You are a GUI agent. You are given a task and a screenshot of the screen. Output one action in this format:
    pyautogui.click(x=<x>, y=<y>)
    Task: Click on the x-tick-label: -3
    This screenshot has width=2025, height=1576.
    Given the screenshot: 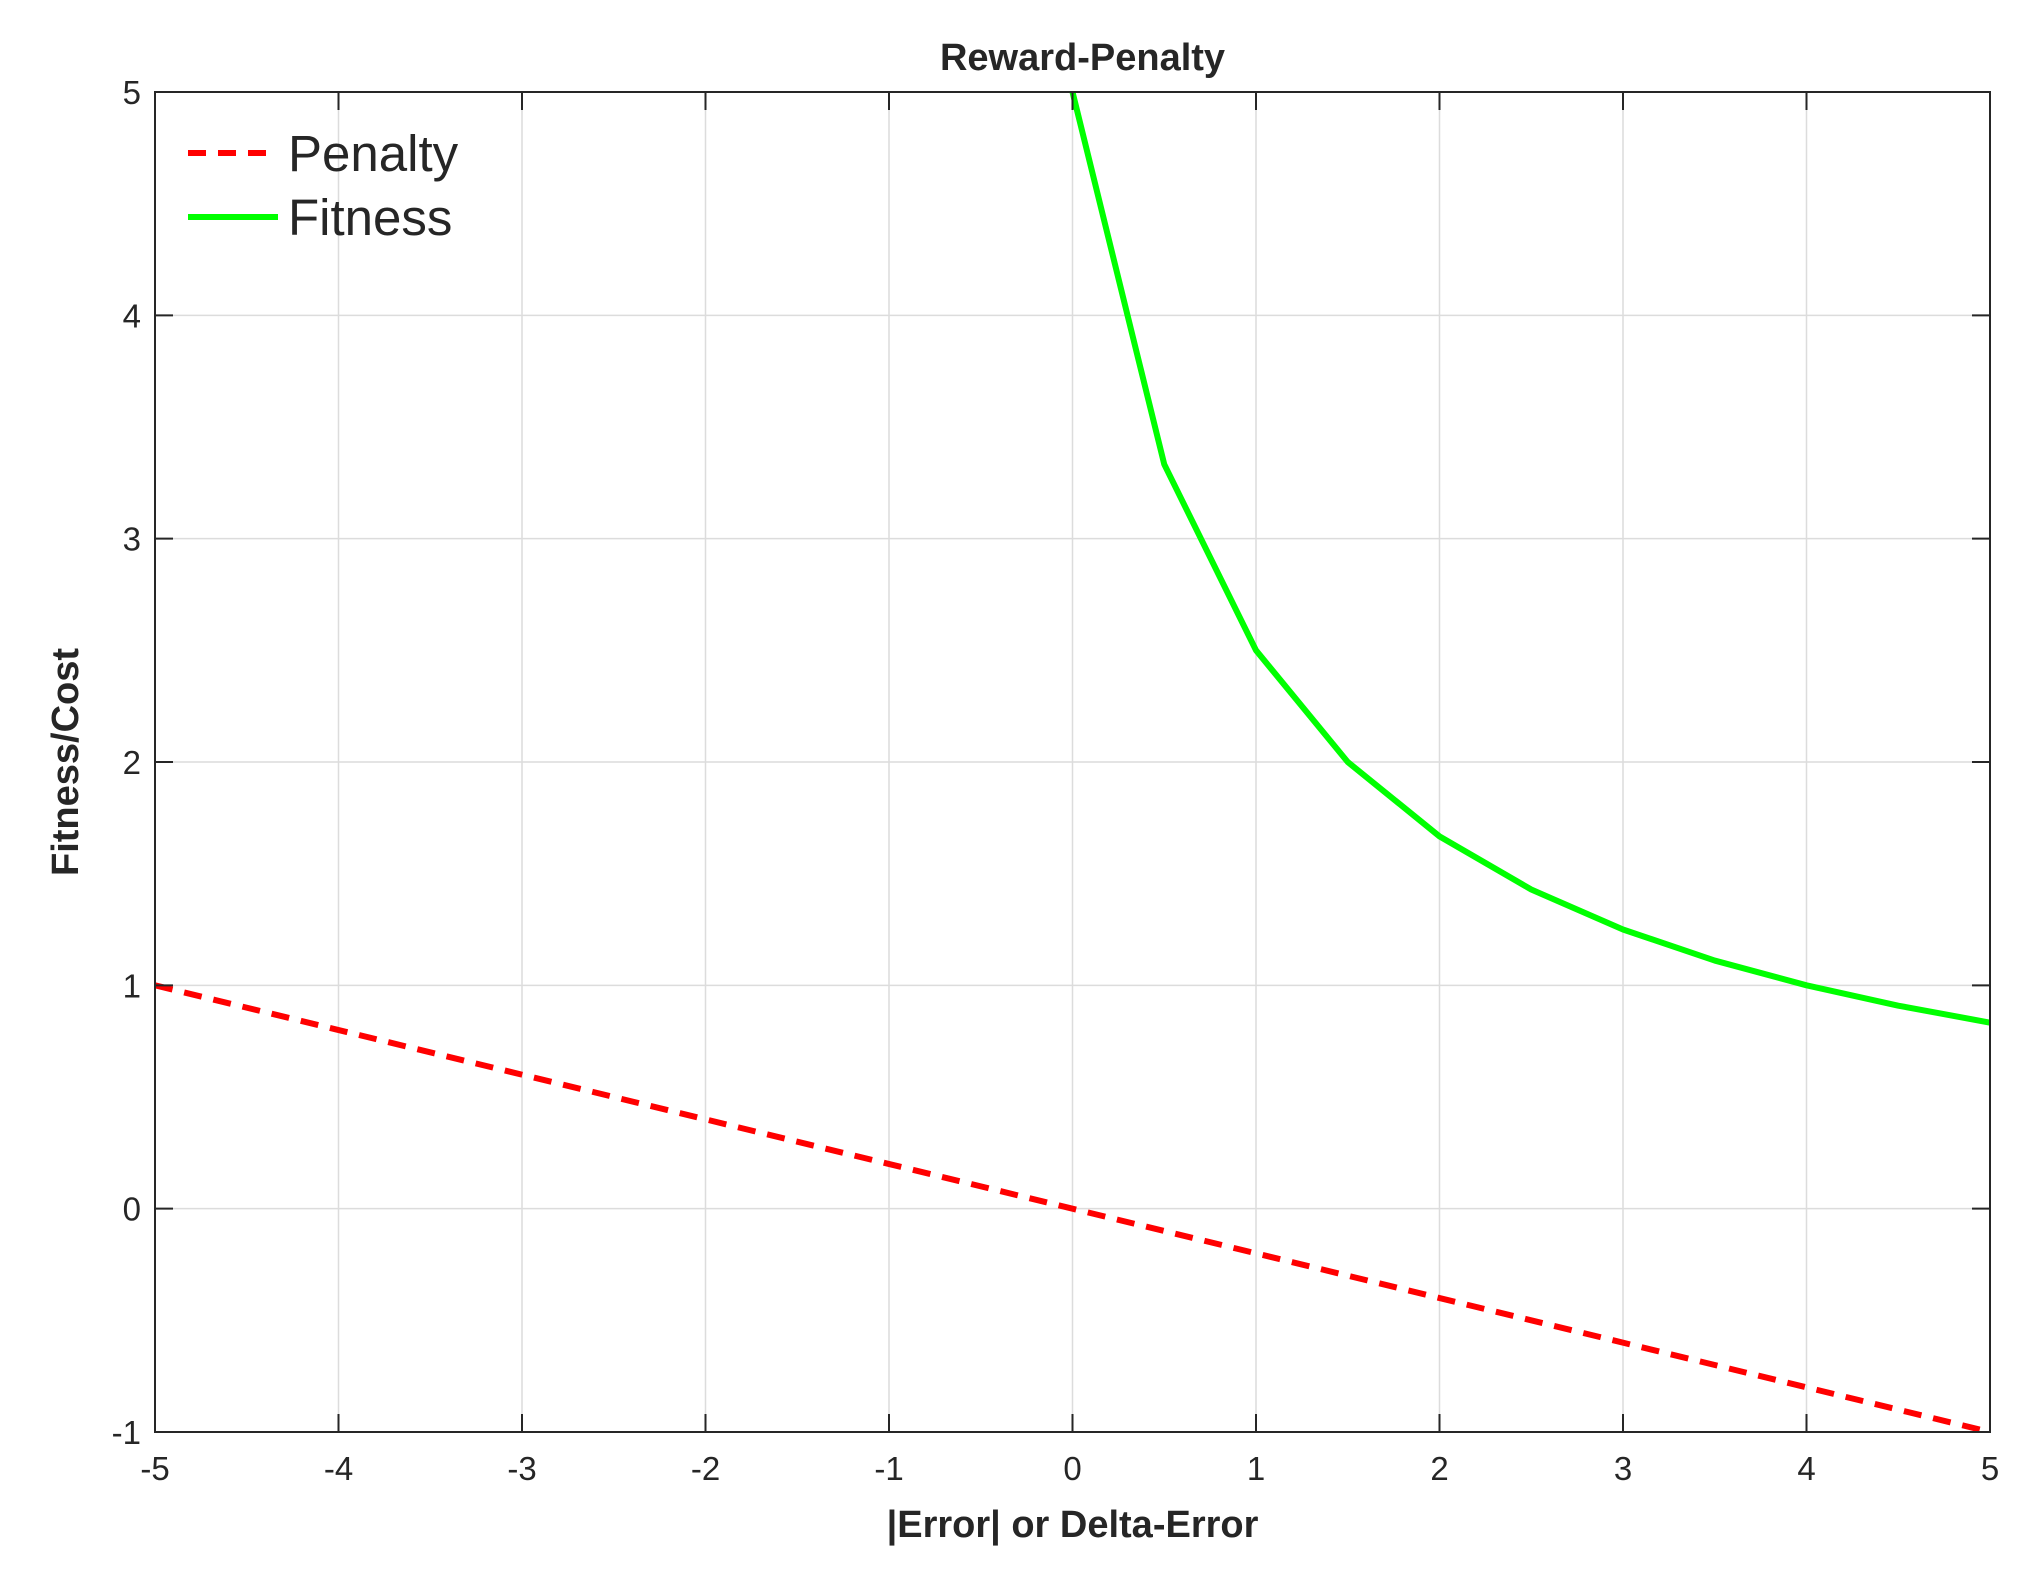 What is the action you would take?
    pyautogui.click(x=521, y=1468)
    